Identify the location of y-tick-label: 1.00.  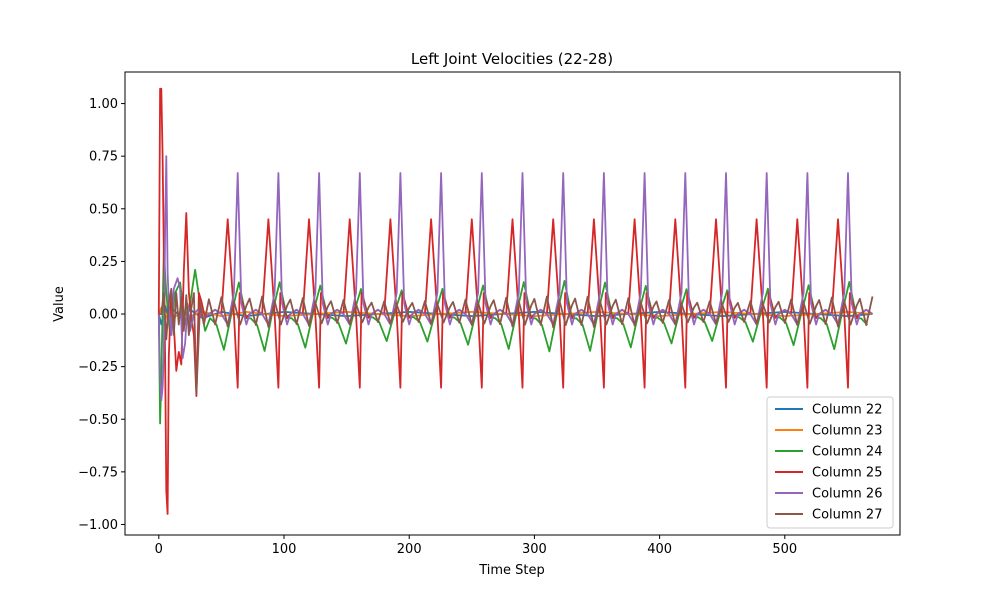
(103, 104).